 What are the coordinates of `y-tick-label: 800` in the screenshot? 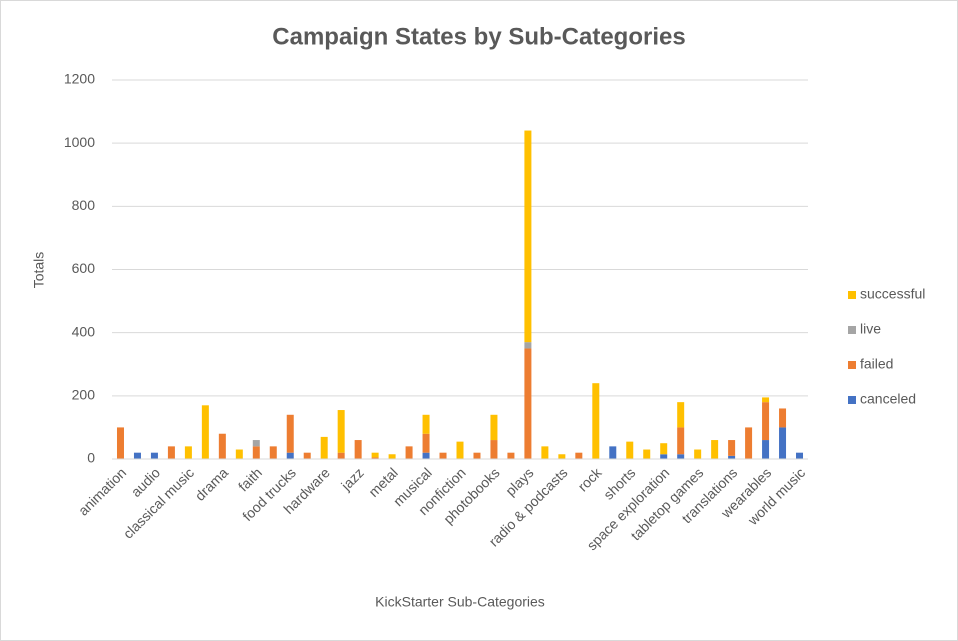 It's located at (84, 205).